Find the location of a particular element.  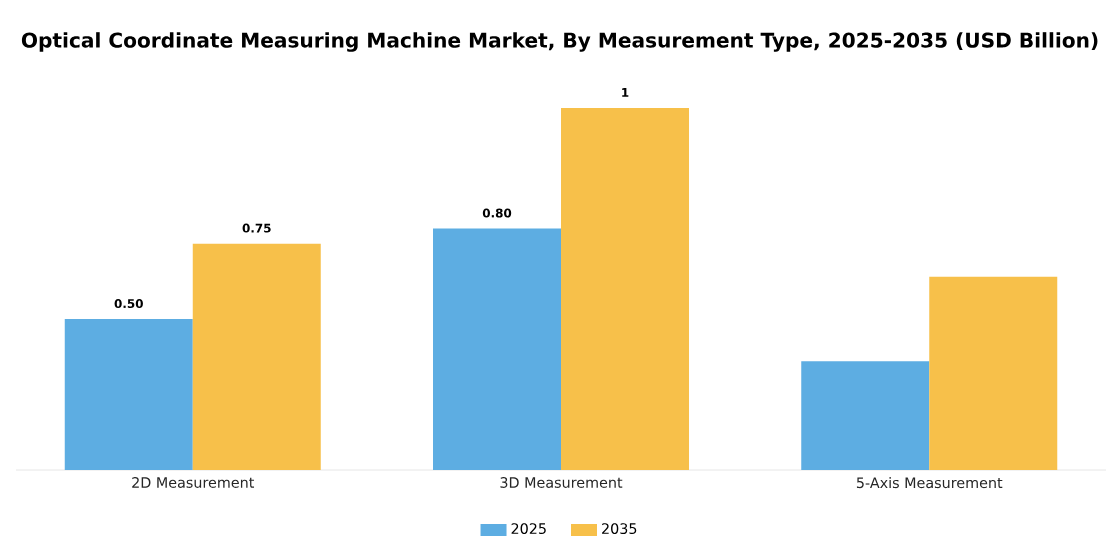

chart-title: Optical Coordinate Measuring Machine Market, By Measurement Type, 2025-2035 (USD Billion) is located at coordinates (559, 42).